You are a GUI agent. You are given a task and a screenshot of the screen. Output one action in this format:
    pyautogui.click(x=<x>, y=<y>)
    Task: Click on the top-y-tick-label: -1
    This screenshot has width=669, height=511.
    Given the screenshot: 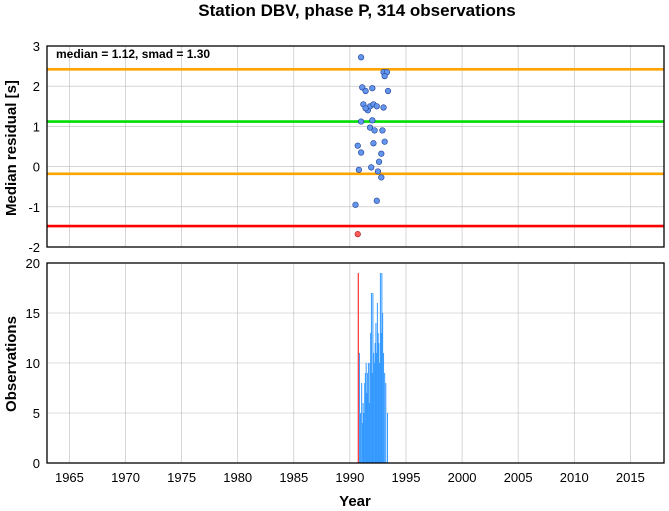 What is the action you would take?
    pyautogui.click(x=34, y=207)
    